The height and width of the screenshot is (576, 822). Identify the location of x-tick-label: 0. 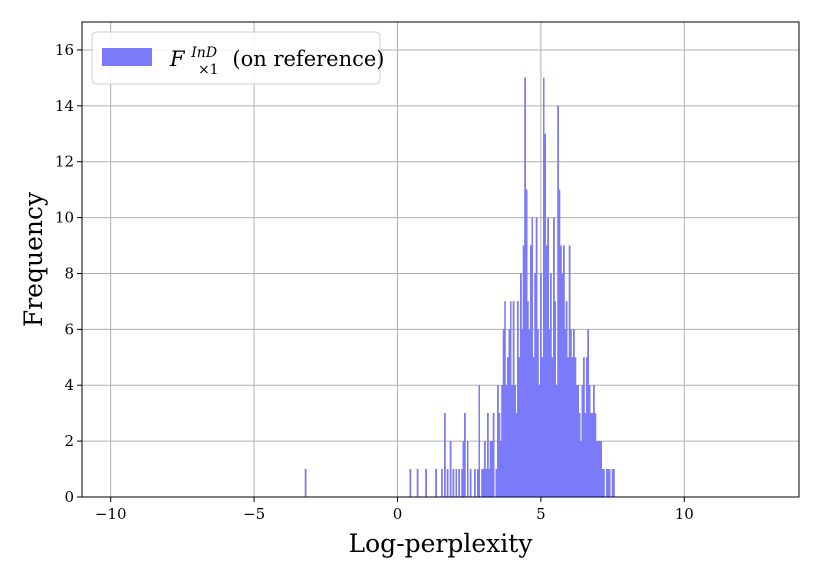
(398, 514).